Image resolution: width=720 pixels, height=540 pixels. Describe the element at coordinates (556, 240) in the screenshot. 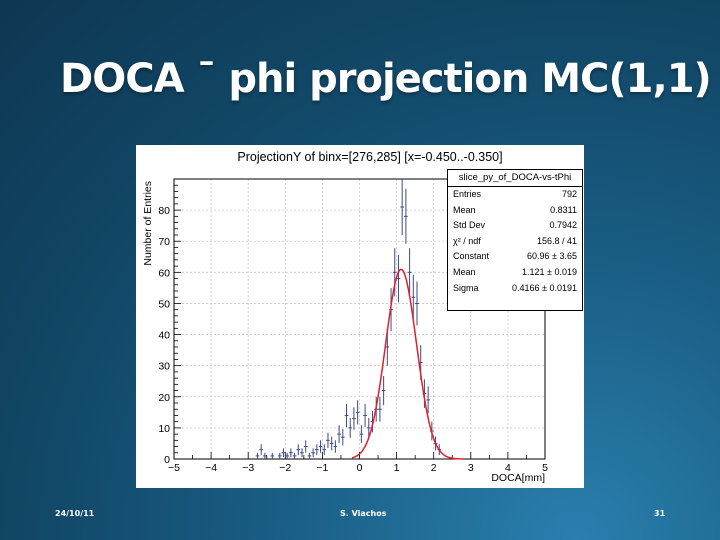

I see `stats-value: 156.8 / 41` at that location.